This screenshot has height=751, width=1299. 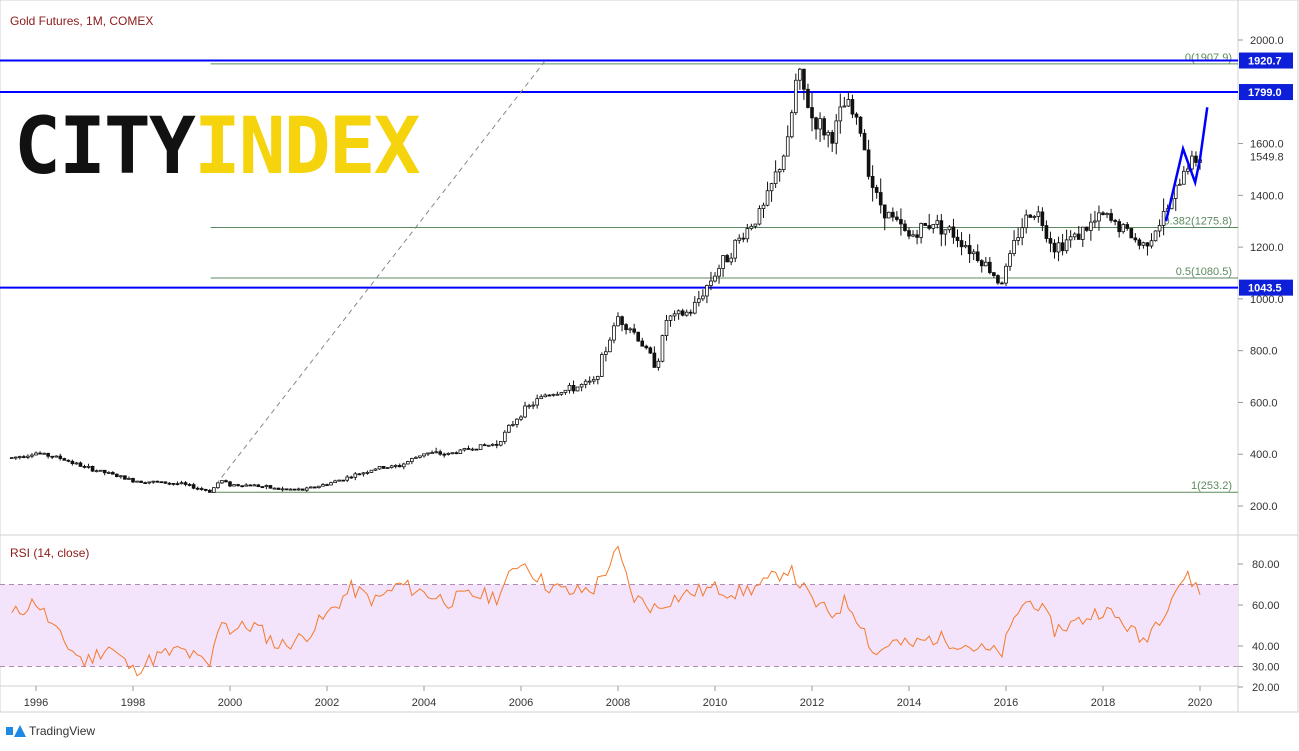 I want to click on time-tick-label: 2010, so click(x=715, y=703).